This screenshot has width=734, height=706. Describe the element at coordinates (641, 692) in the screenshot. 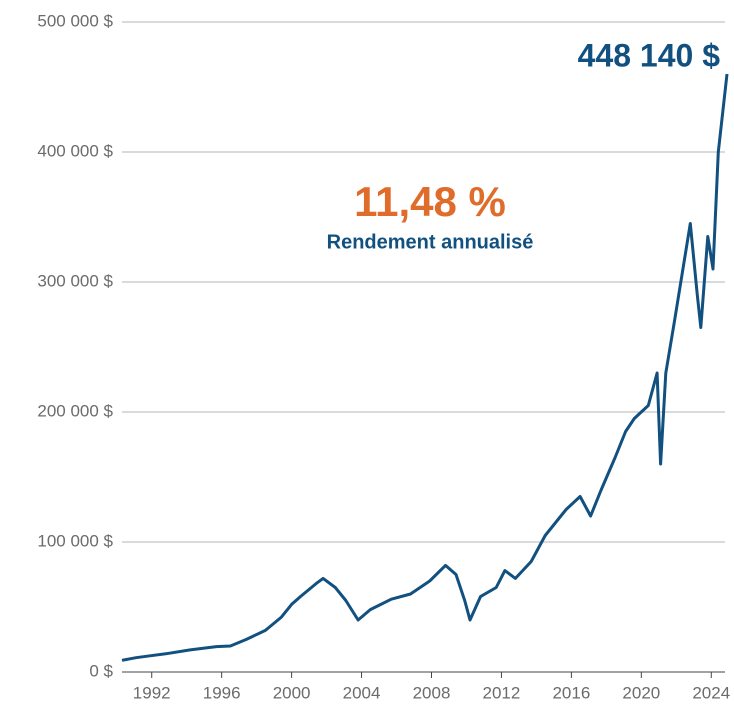

I see `x-tick-label: 2020` at that location.